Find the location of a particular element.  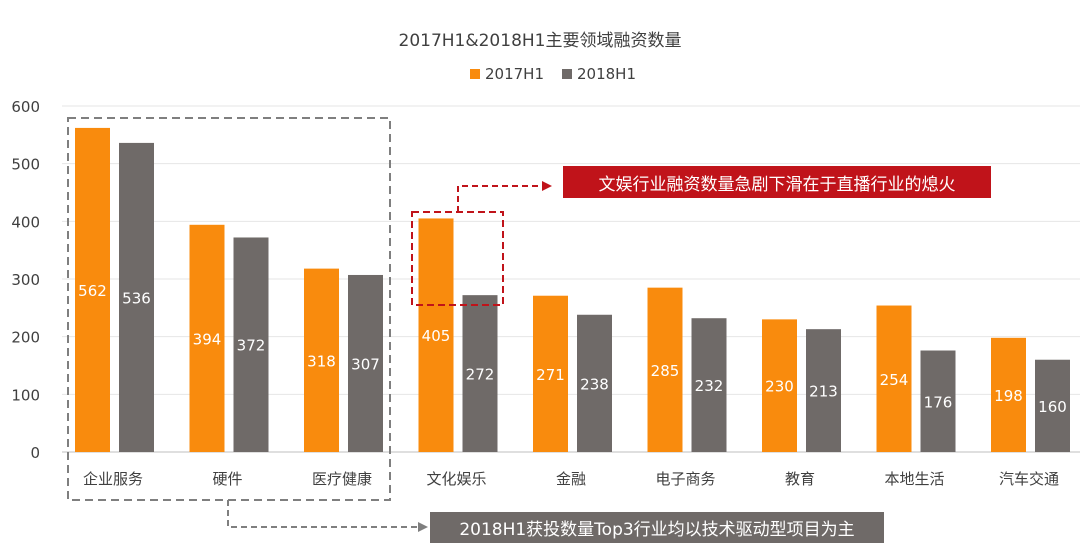

data-label: 230 is located at coordinates (779, 387).